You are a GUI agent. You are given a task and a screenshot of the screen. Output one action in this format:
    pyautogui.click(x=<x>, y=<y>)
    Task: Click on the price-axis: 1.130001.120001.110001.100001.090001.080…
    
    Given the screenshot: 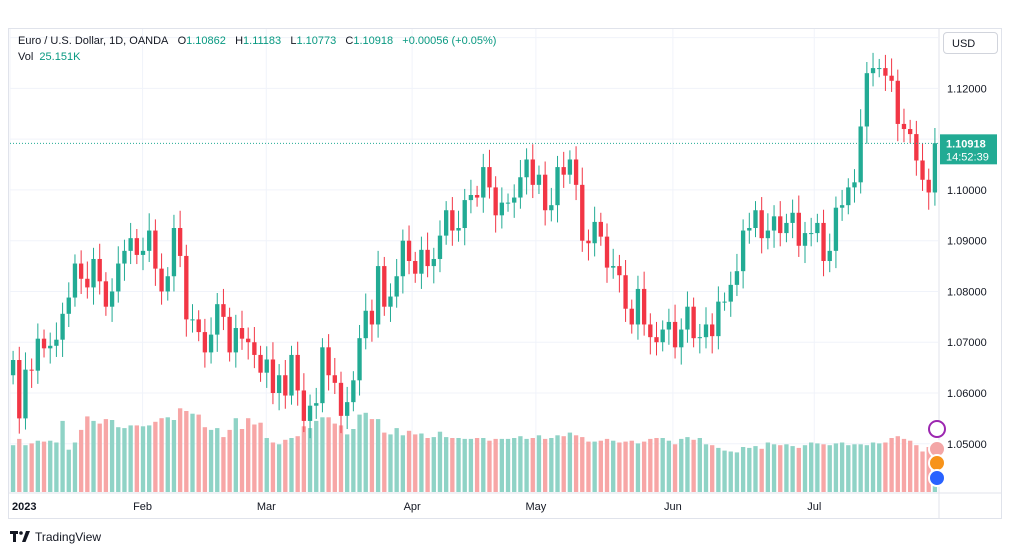 What is the action you would take?
    pyautogui.click(x=967, y=242)
    